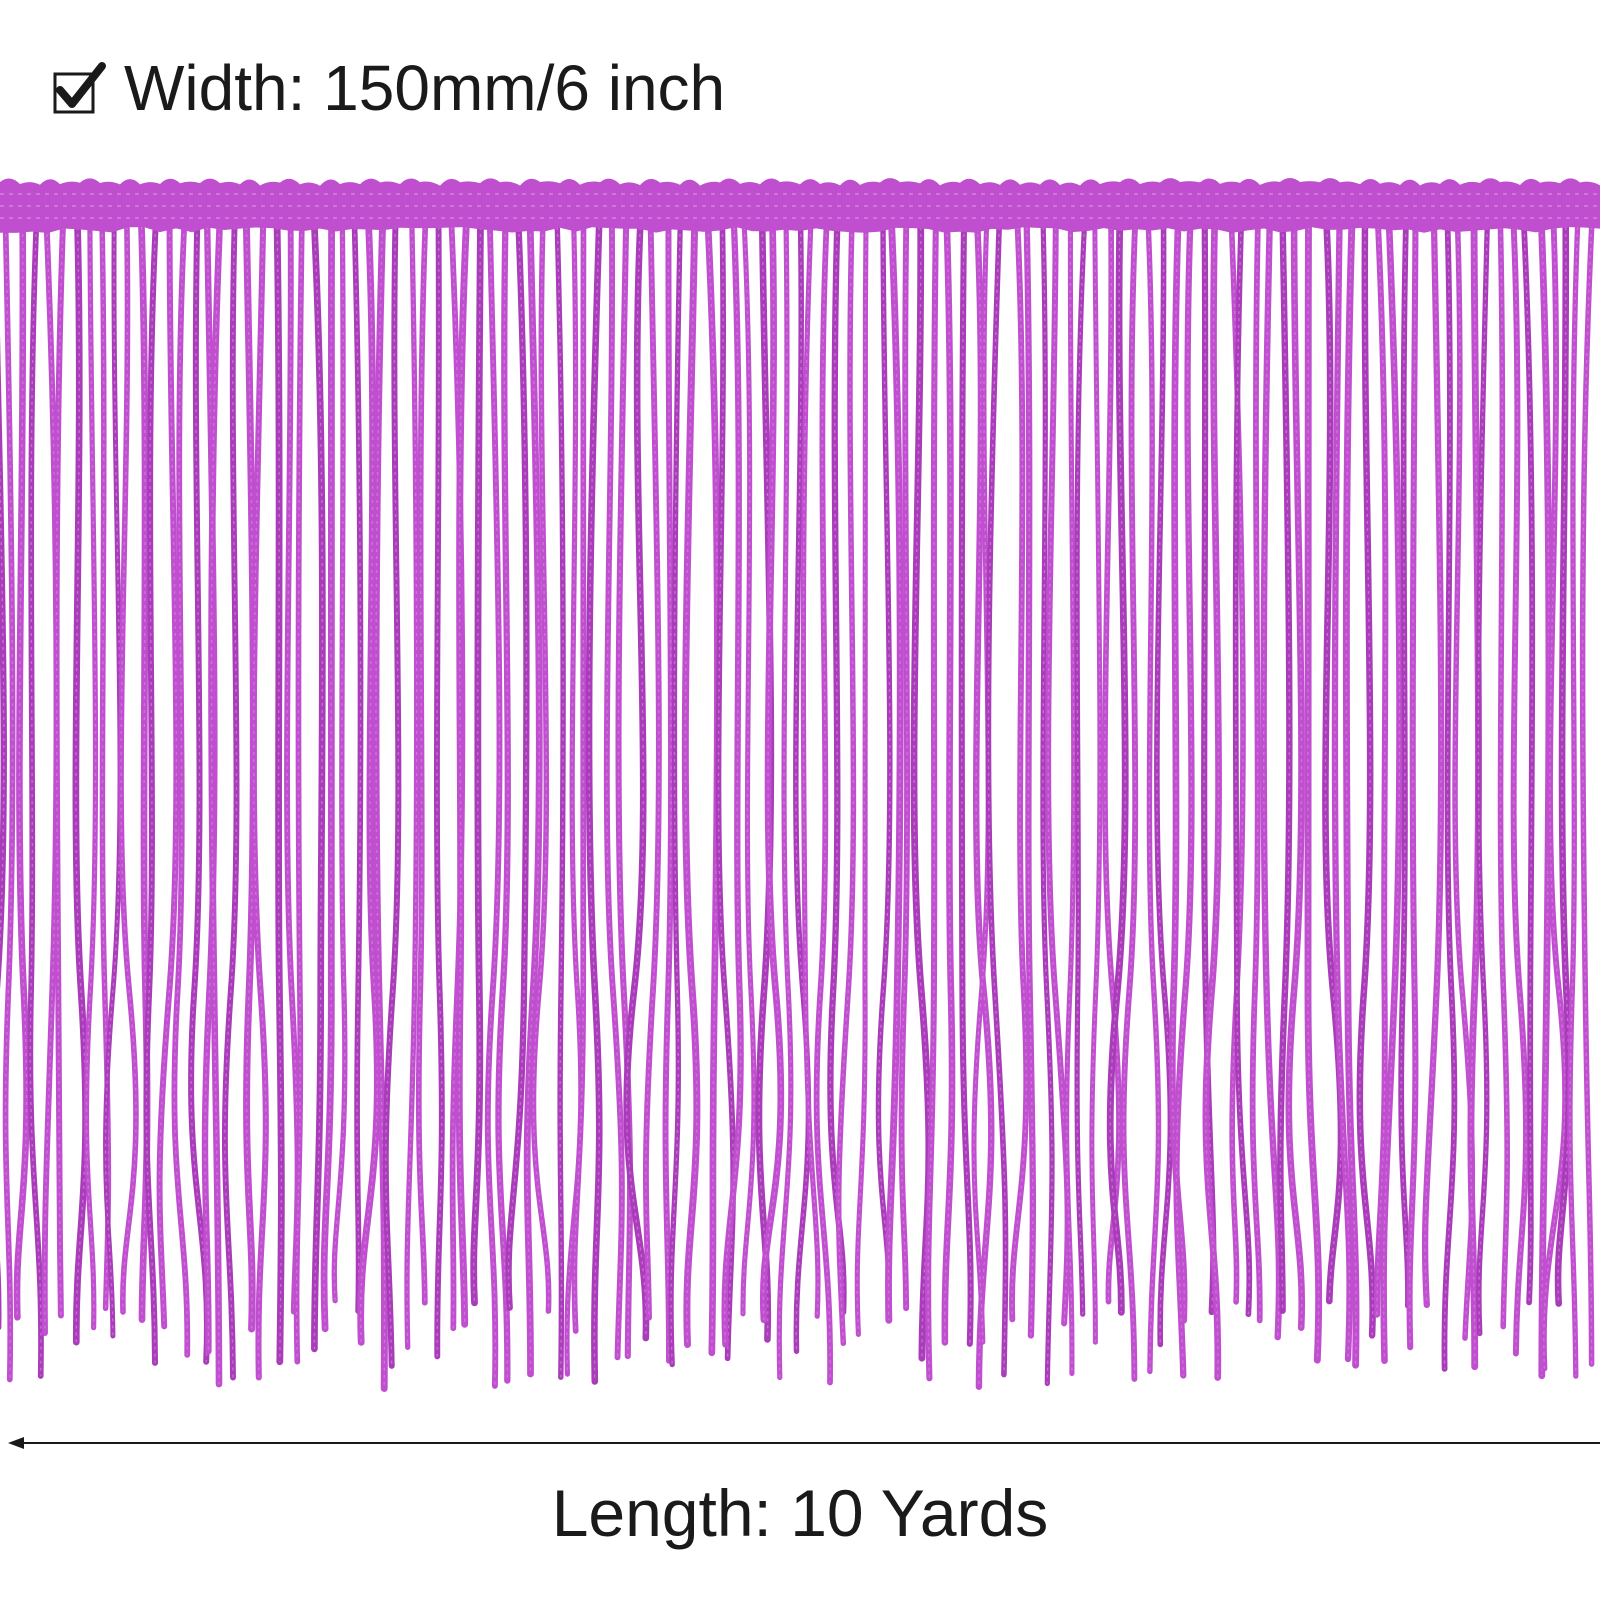 The image size is (1600, 1600). Describe the element at coordinates (804, 1443) in the screenshot. I see `length-arrow` at that location.